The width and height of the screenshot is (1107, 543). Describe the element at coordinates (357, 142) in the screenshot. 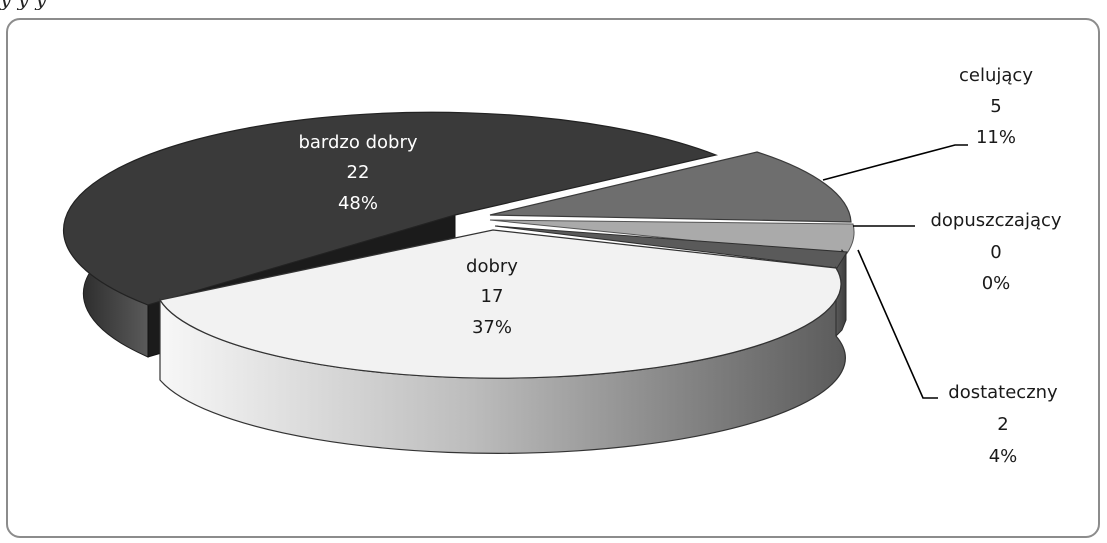

I see `label-bardzo-dobry-name: bardzo dobry` at that location.